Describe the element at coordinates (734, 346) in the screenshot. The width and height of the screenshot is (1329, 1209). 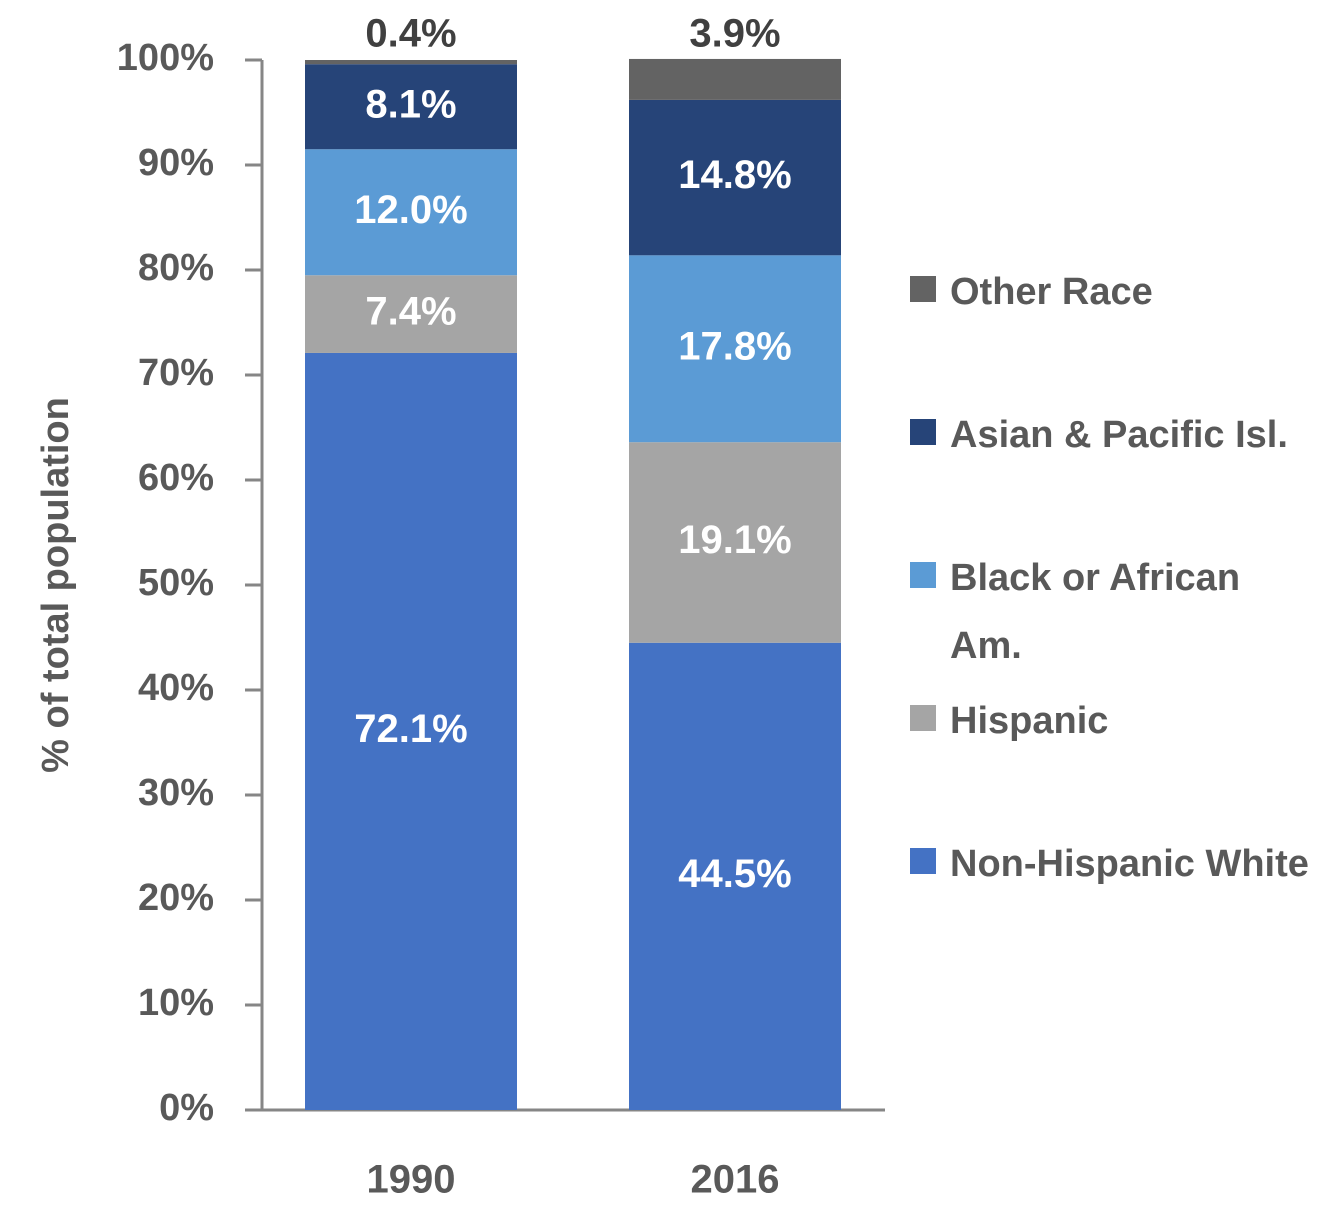
I see `value-label: 17.8%` at that location.